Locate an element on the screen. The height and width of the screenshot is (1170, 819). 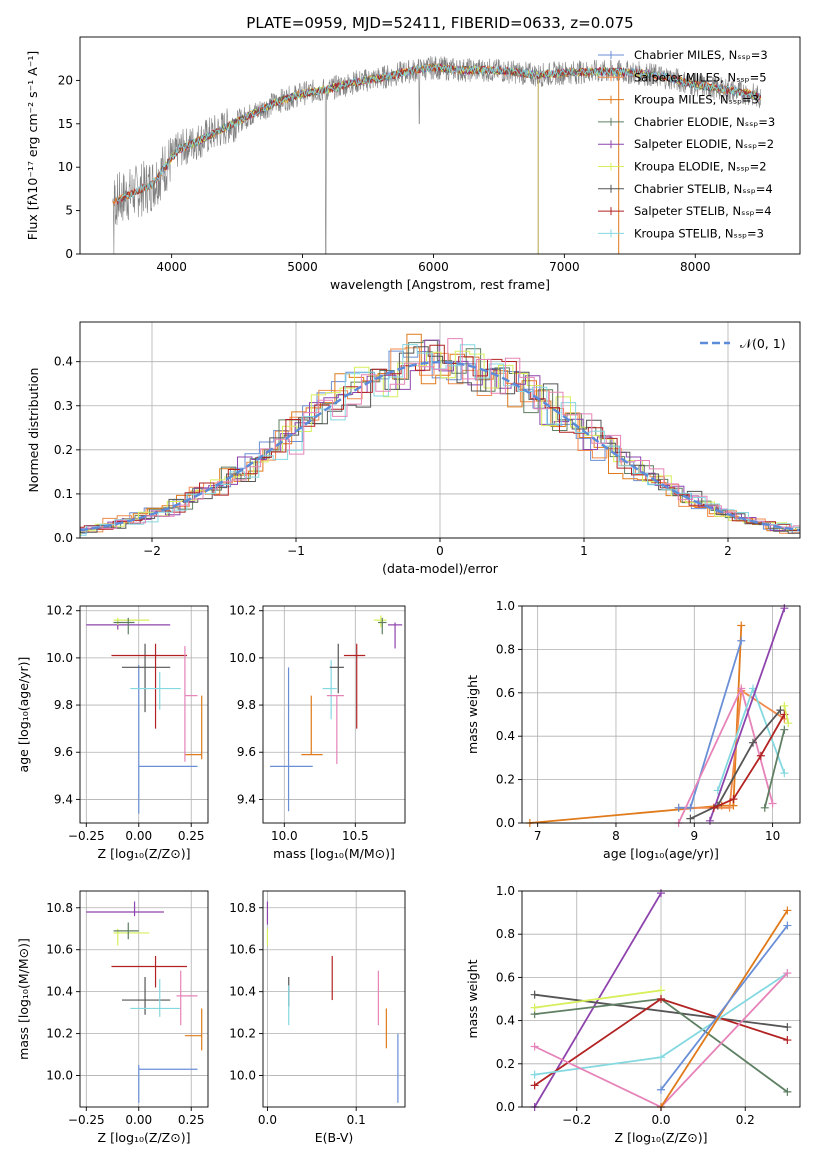
residual-histogram-chabrier-stelib is located at coordinates (440, 440).